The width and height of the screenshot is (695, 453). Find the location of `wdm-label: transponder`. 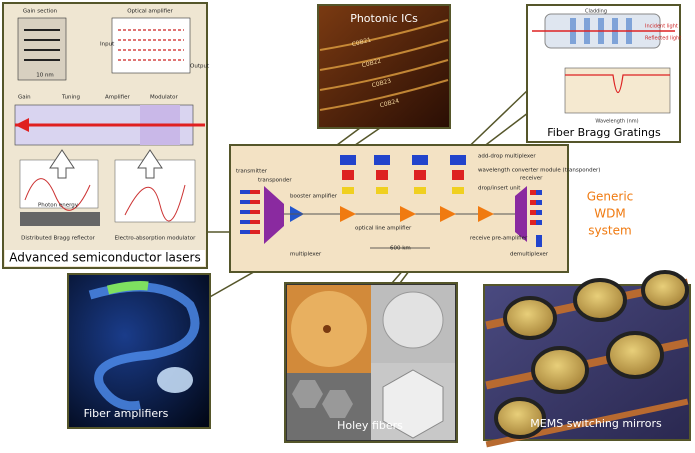

wdm-label: transponder is located at coordinates (275, 181).